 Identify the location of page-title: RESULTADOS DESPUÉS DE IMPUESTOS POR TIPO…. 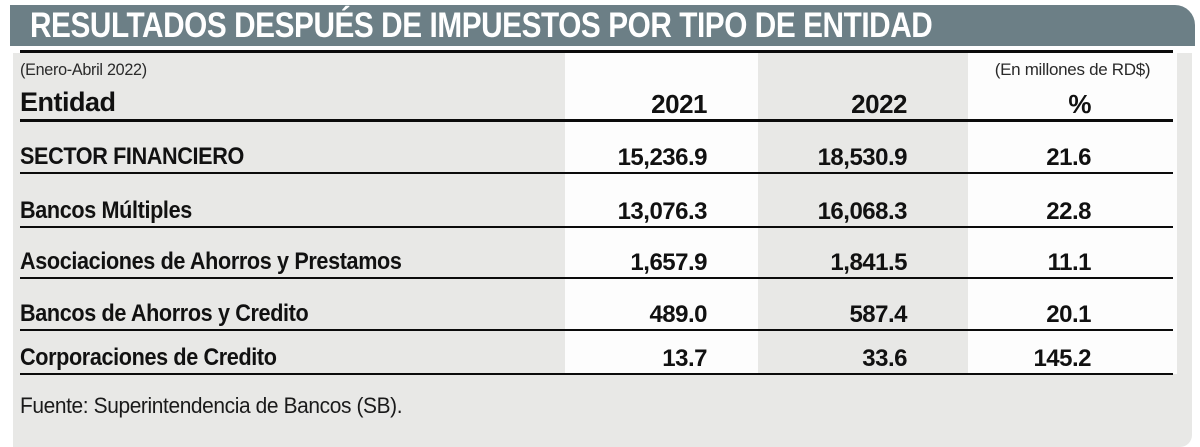
(481, 25).